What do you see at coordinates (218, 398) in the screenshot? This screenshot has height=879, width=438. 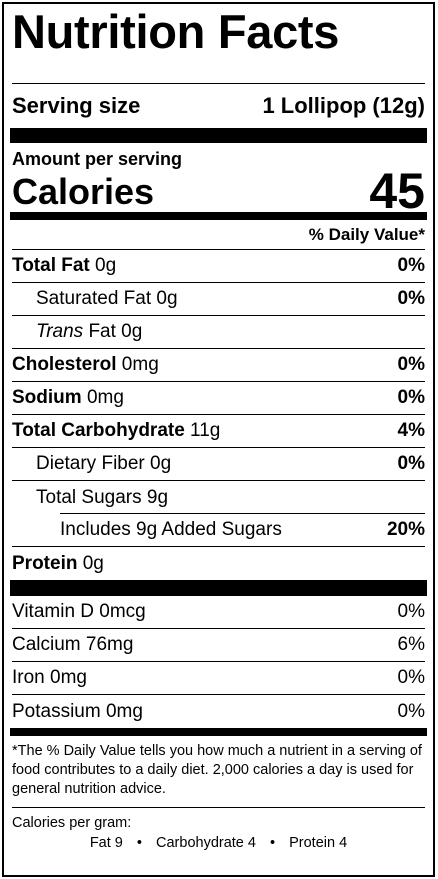 I see `nutrient-row-sodium: Sodium 0mg 0%` at bounding box center [218, 398].